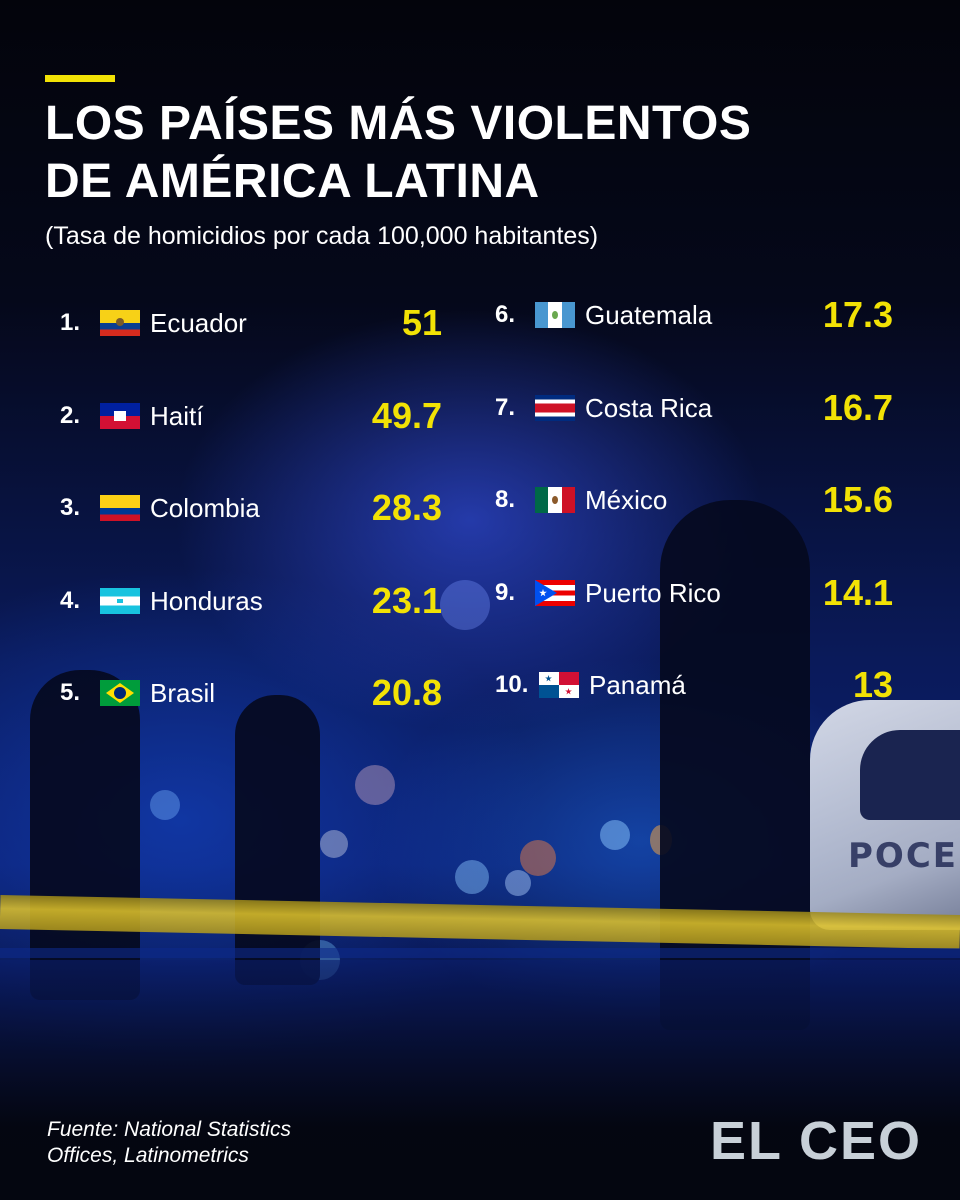 The width and height of the screenshot is (960, 1200). Describe the element at coordinates (505, 592) in the screenshot. I see `rank-number: 9.` at that location.